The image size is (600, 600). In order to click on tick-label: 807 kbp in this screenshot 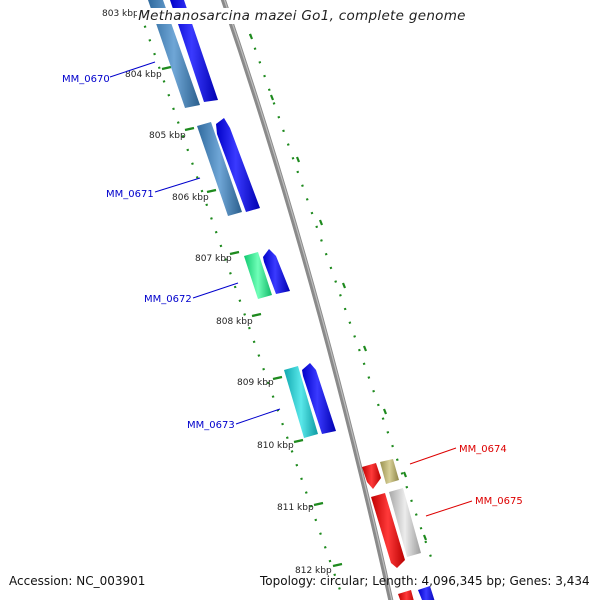, I will do `click(213, 259)`.